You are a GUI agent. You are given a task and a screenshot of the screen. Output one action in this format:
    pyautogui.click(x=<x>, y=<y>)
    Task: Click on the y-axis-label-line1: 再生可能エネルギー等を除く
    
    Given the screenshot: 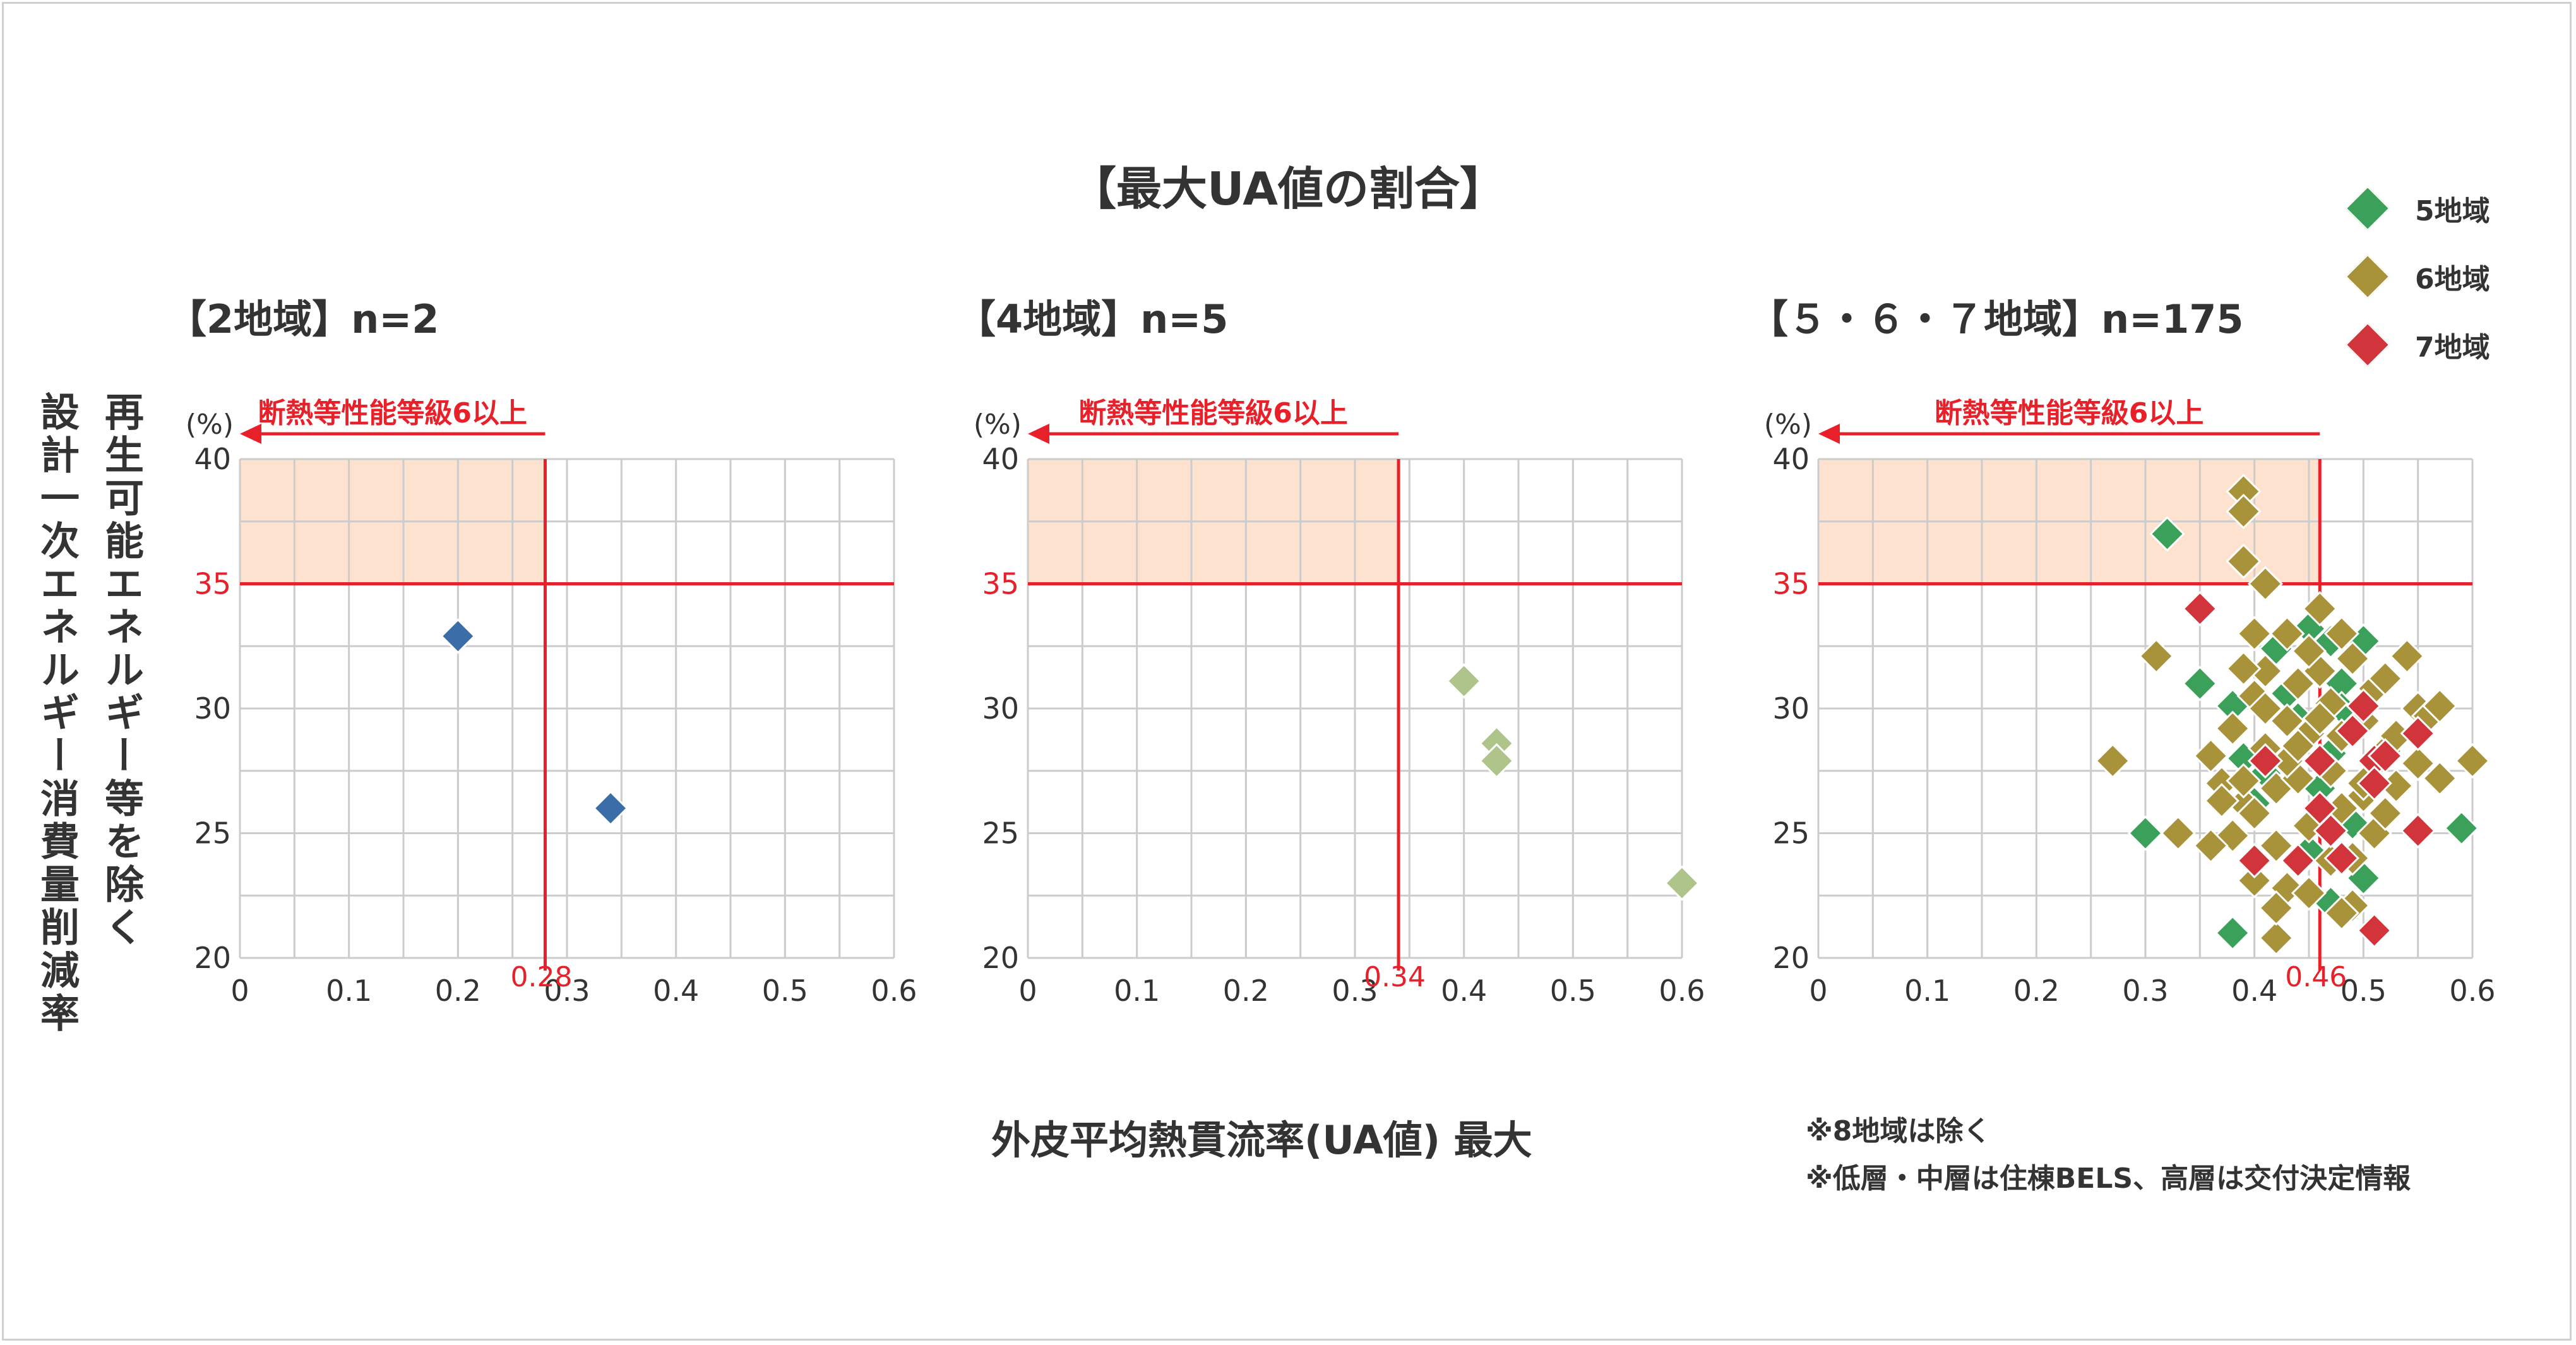 What is the action you would take?
    pyautogui.click(x=121, y=671)
    